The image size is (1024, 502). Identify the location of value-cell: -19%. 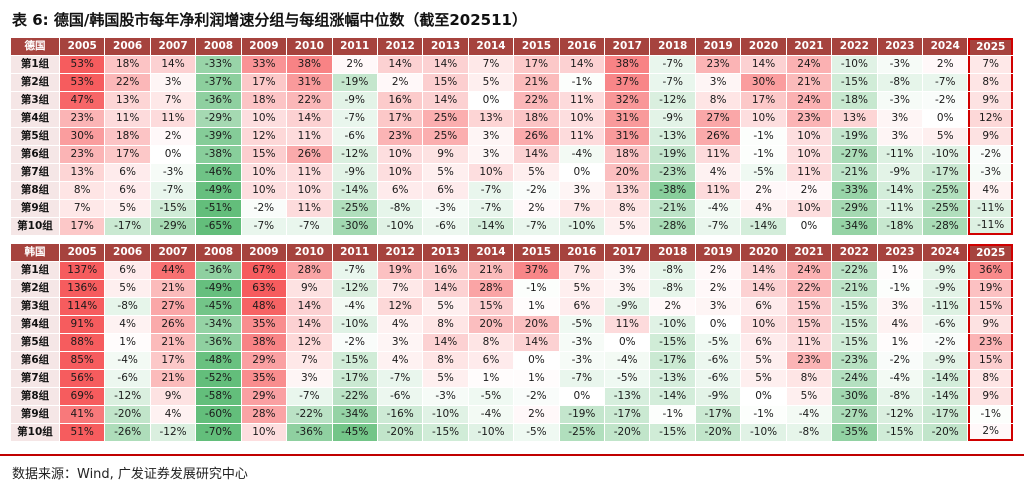
(672, 154).